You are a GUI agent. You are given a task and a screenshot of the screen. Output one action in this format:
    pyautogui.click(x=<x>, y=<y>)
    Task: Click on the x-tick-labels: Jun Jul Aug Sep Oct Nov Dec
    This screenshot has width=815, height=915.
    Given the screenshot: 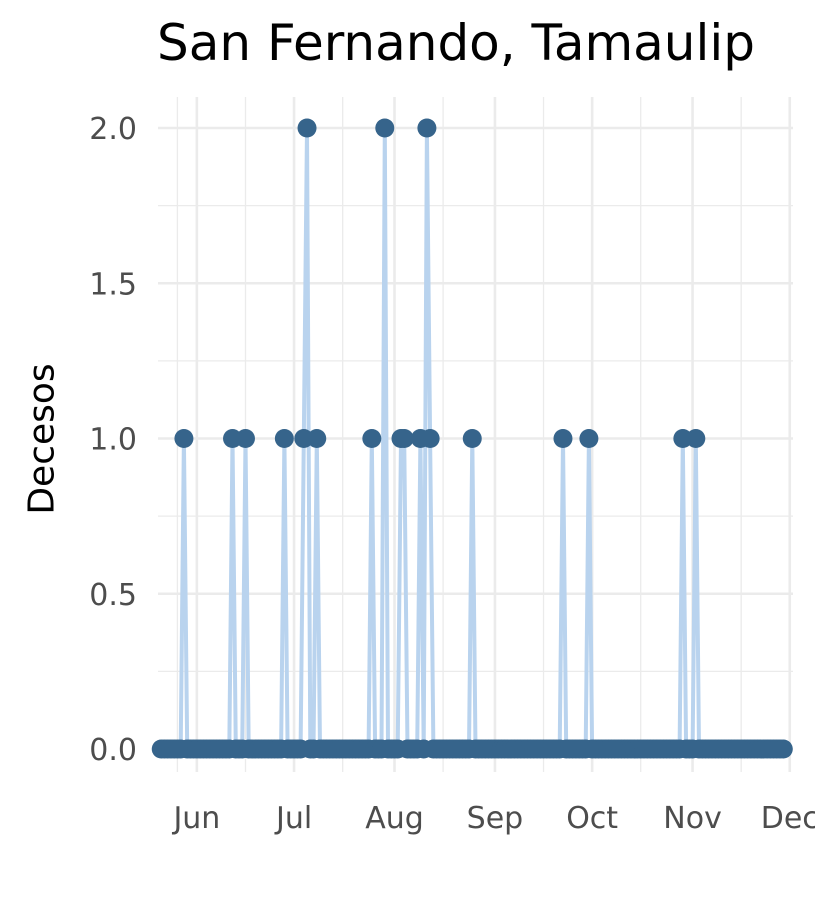 What is the action you would take?
    pyautogui.click(x=493, y=818)
    